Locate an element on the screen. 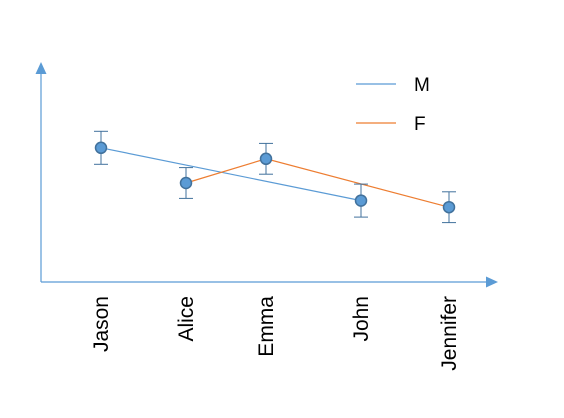 The width and height of the screenshot is (564, 418). x-tick-label-jennifer: Jennifer is located at coordinates (449, 333).